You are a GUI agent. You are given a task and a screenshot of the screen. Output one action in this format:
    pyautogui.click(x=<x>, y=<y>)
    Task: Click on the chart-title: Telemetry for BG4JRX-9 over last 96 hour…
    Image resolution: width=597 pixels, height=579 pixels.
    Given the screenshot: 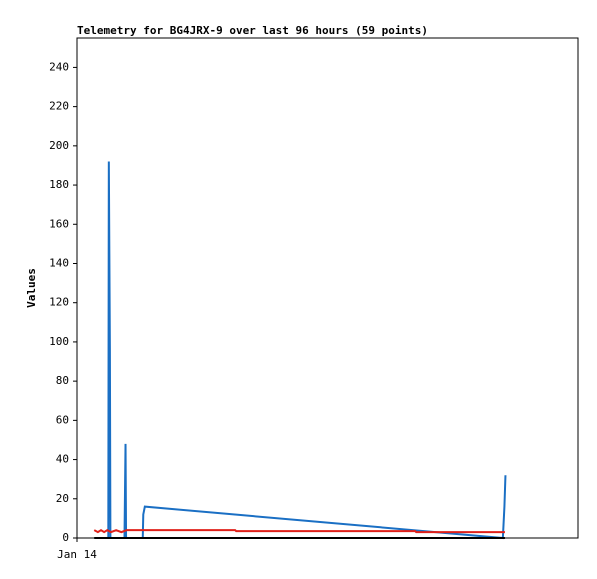 What is the action you would take?
    pyautogui.click(x=252, y=30)
    